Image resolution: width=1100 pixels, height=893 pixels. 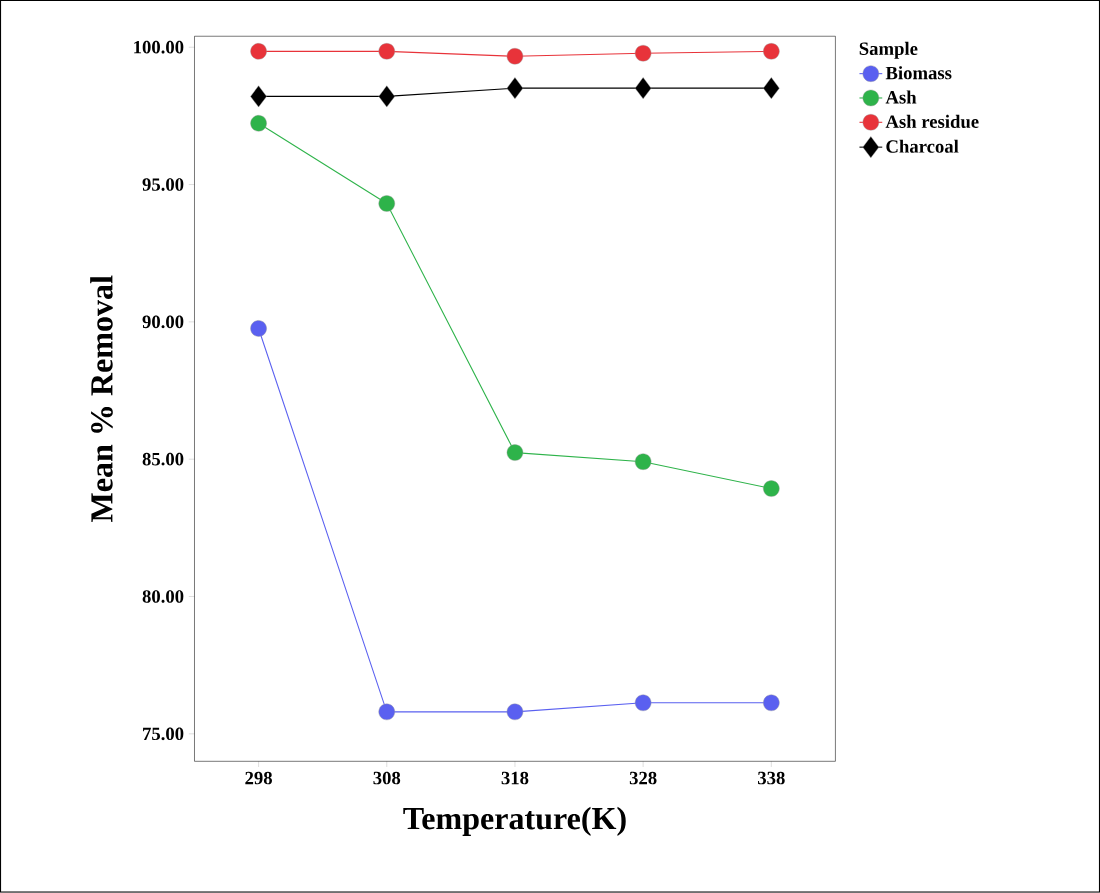 What do you see at coordinates (101, 399) in the screenshot?
I see `y-axis-title: Mean % Removal` at bounding box center [101, 399].